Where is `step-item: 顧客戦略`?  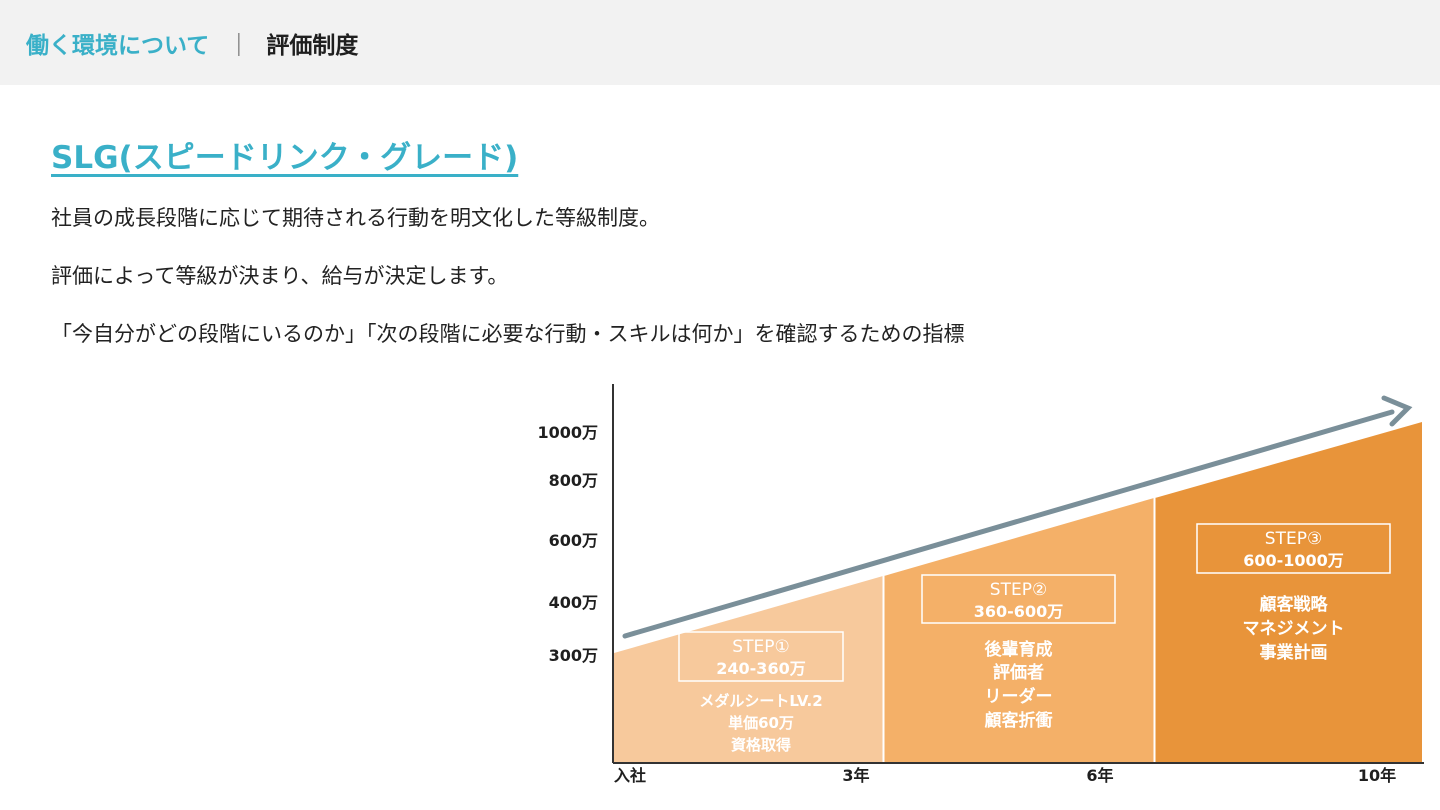 step-item: 顧客戦略 is located at coordinates (1294, 604).